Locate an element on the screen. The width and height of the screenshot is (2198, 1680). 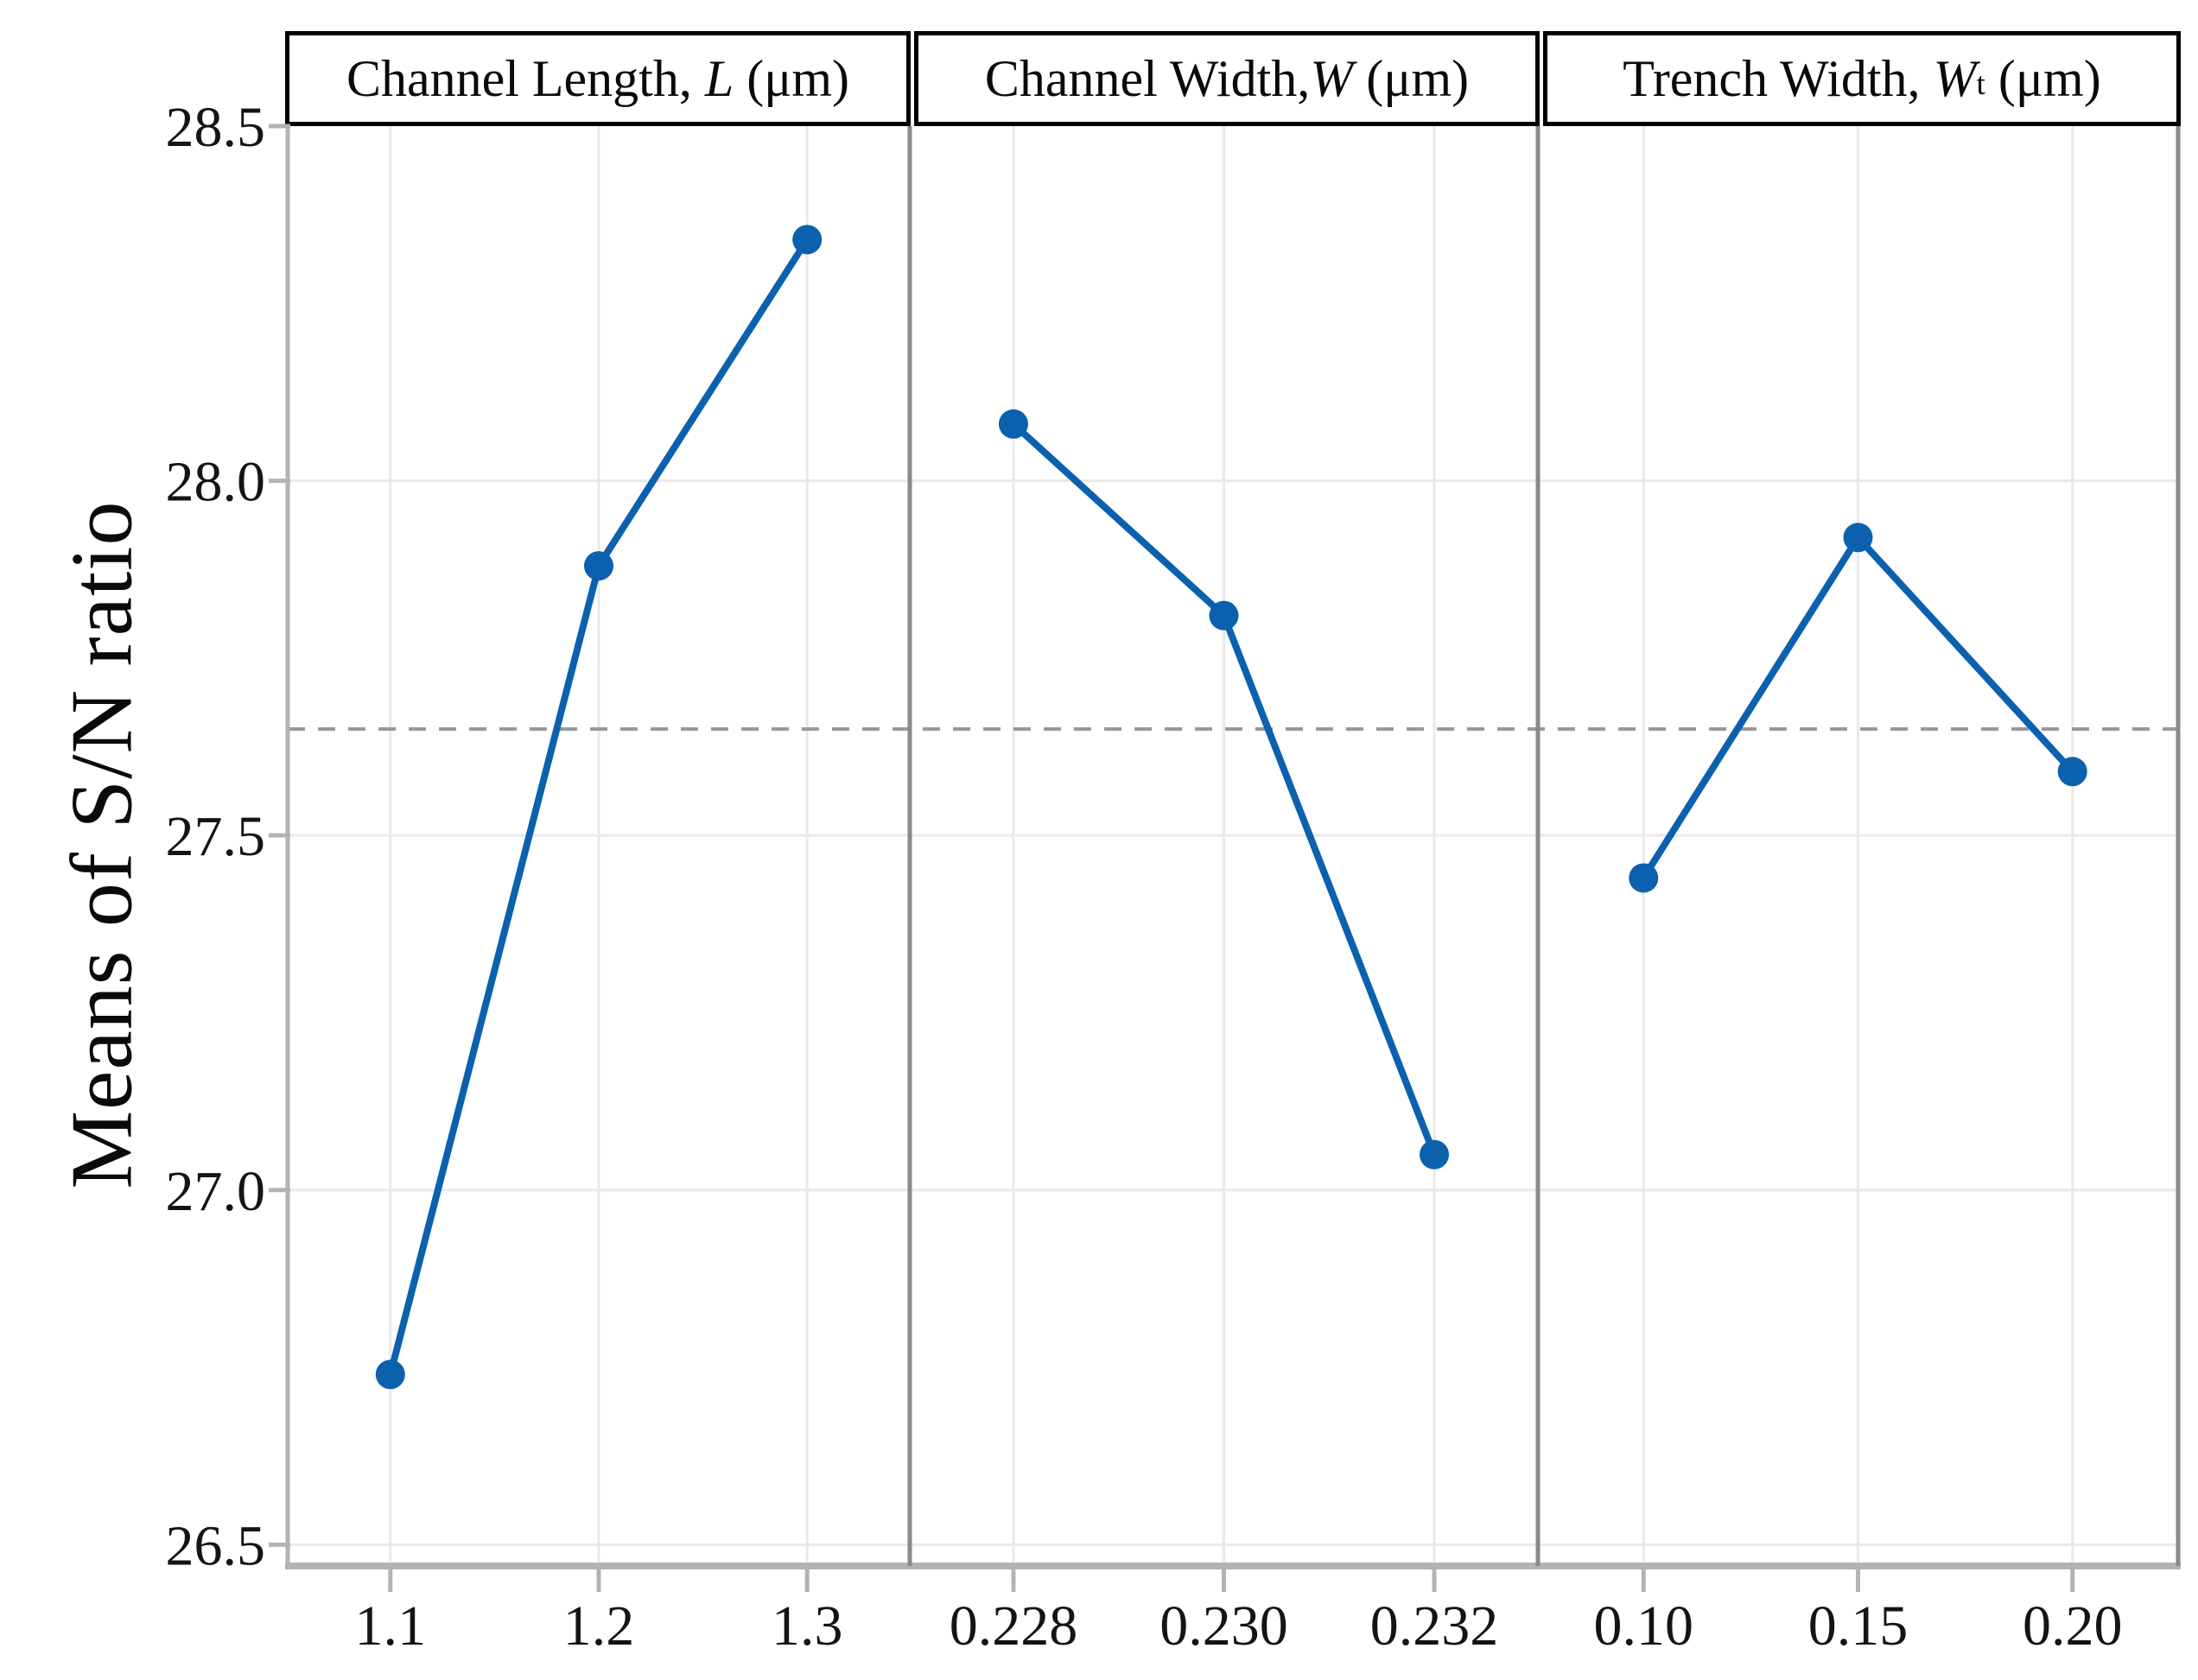
panel-header-channel-width: Channel Width, W (μm) is located at coordinates (1227, 78).